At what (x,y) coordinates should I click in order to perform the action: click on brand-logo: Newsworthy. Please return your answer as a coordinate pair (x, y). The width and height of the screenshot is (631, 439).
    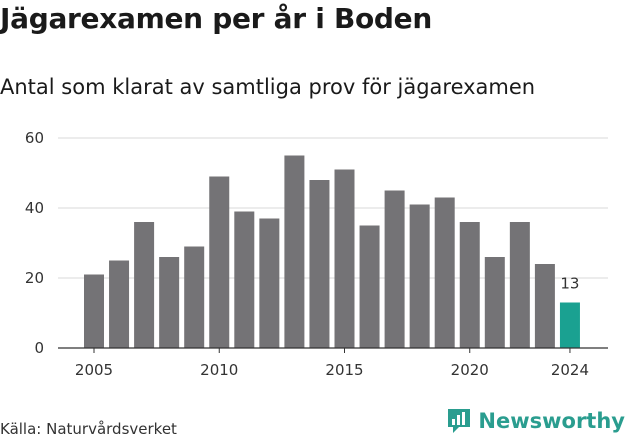
    Looking at the image, I should click on (535, 421).